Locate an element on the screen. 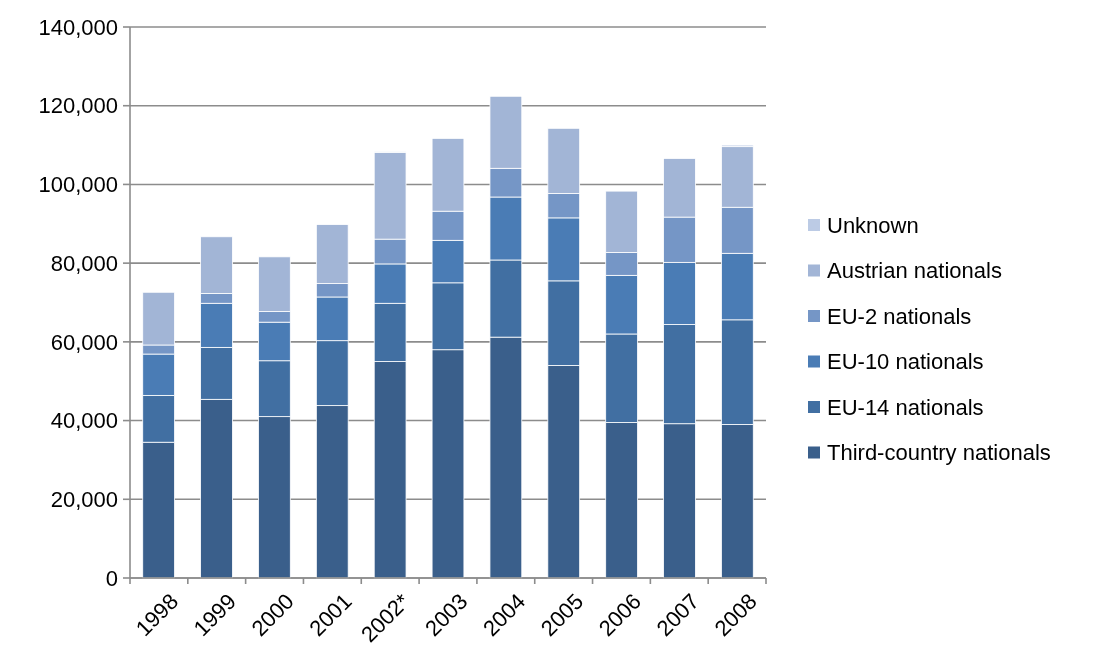 Image resolution: width=1099 pixels, height=655 pixels. y-tick-label: 80,000 is located at coordinates (84, 263).